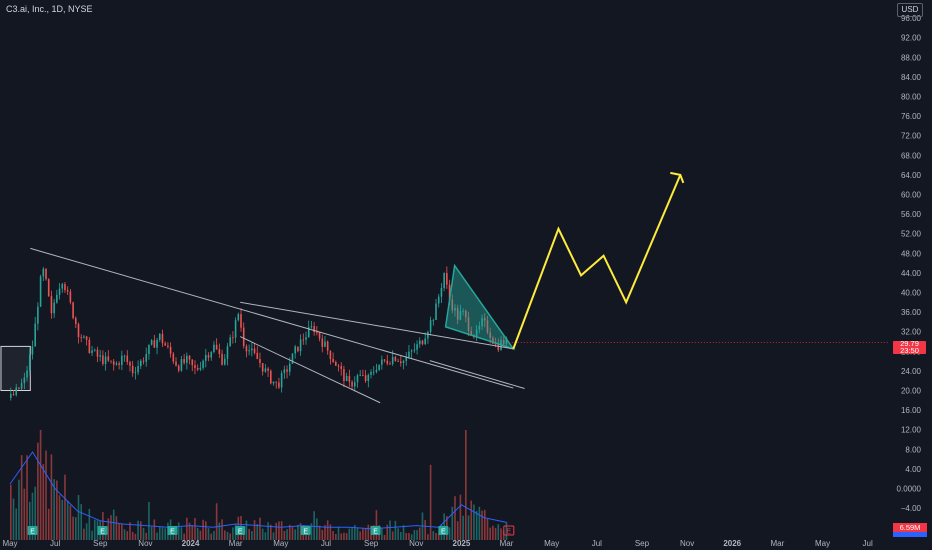  What do you see at coordinates (911, 293) in the screenshot?
I see `y-tick-label: 40.00` at bounding box center [911, 293].